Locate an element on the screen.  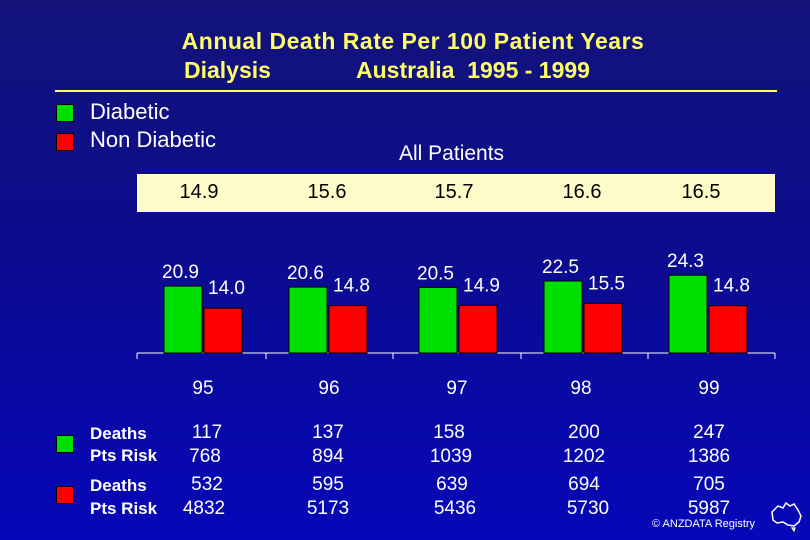
chart-title-dialysis: Dialysis is located at coordinates (227, 70).